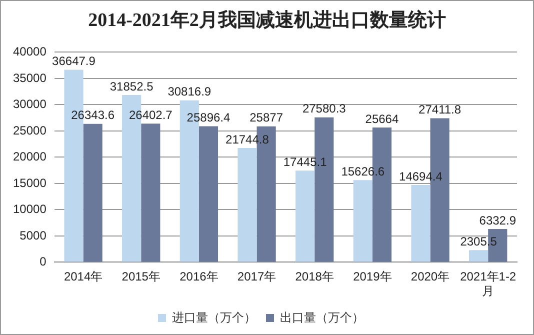 This screenshot has height=335, width=534. Describe the element at coordinates (93, 115) in the screenshot. I see `data-label: 26343.6` at that location.